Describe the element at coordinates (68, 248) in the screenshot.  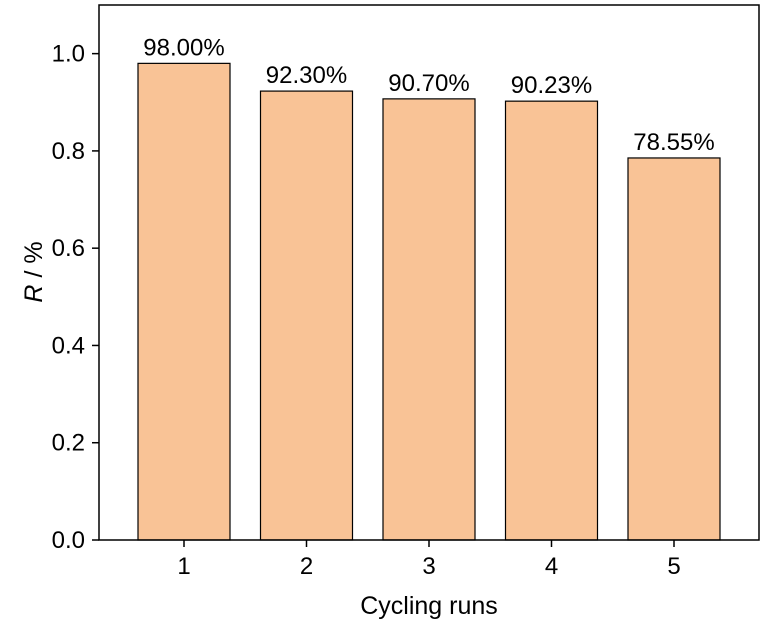
I see `y-tick-label-3: 0.6` at that location.